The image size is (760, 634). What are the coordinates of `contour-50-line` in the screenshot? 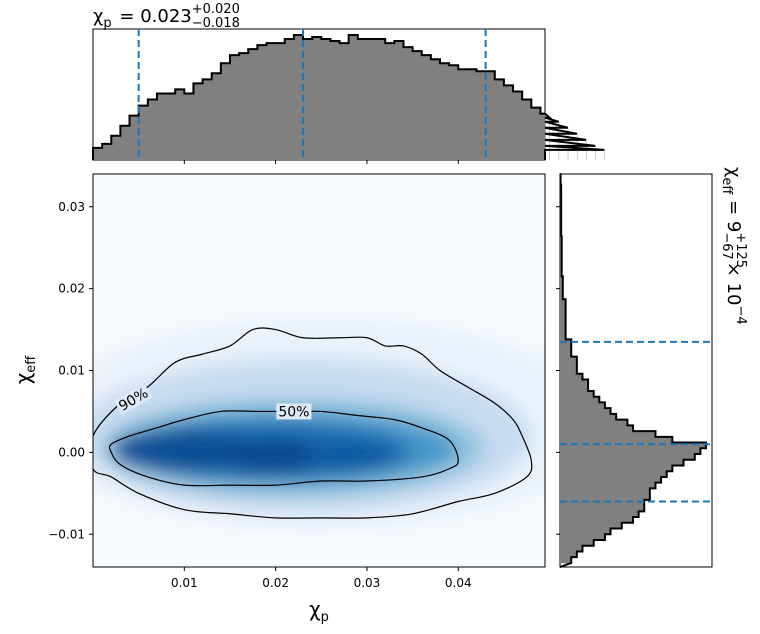 It's located at (283, 448).